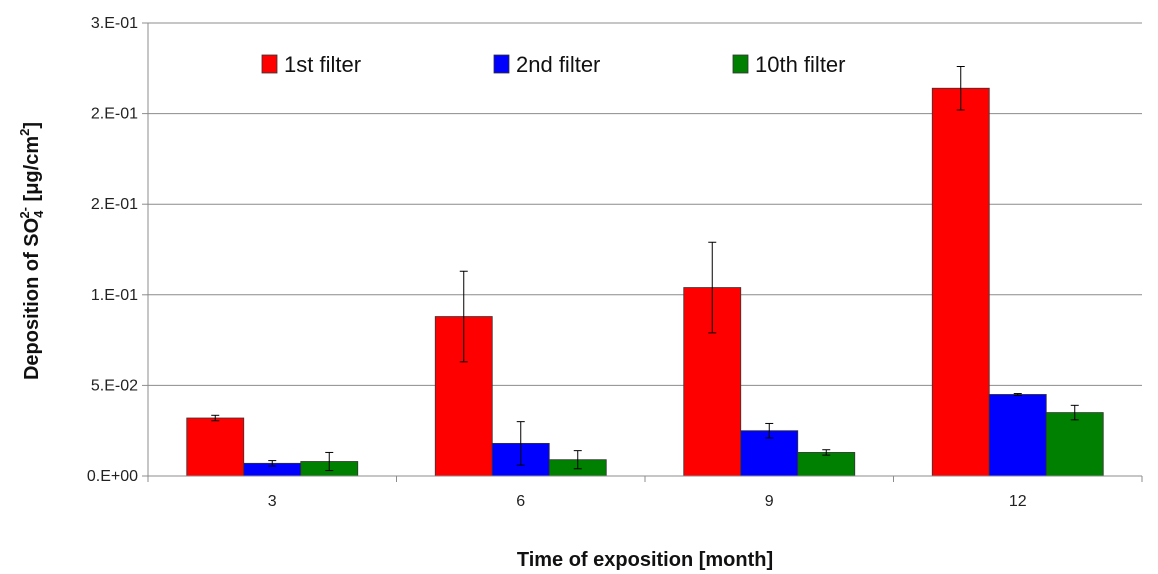 The height and width of the screenshot is (574, 1158). I want to click on legend-label: 10th filter, so click(800, 64).